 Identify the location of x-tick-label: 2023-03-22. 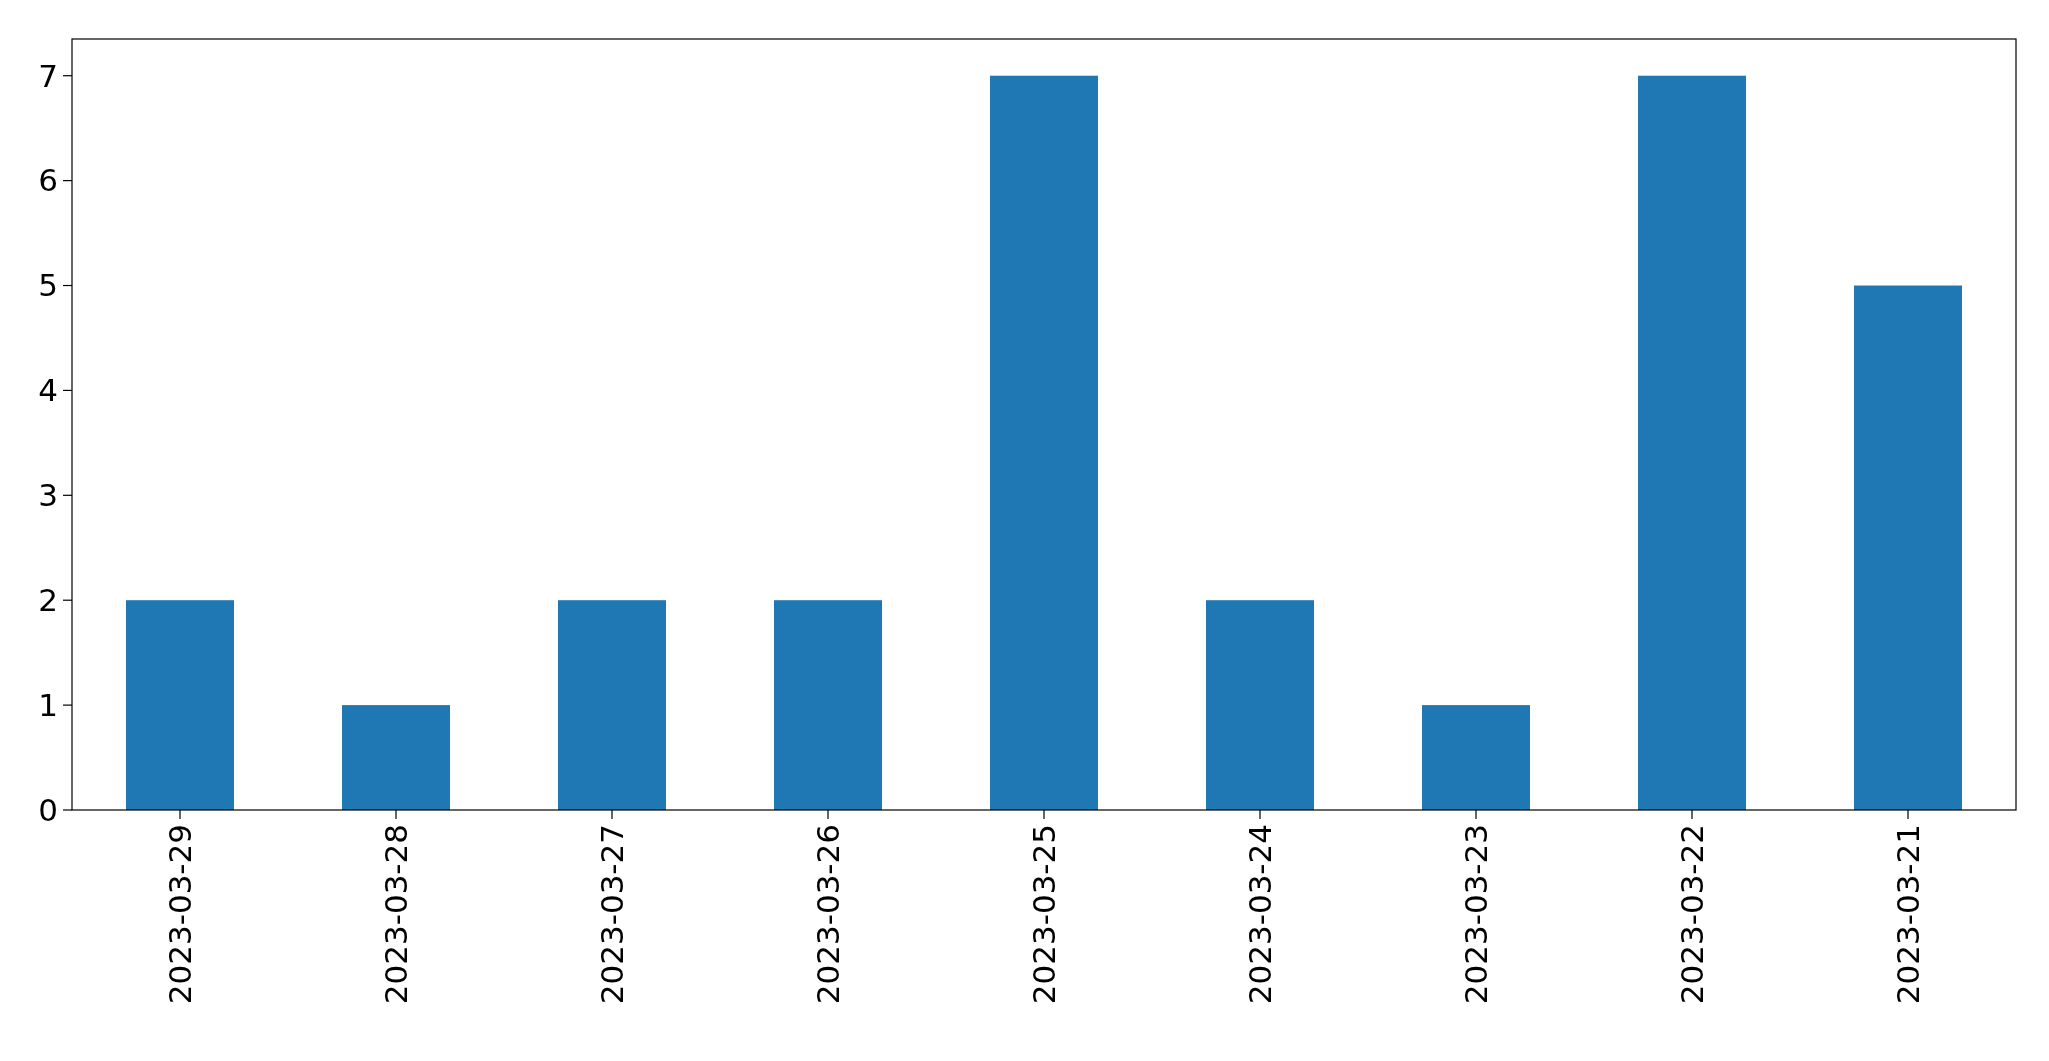
(1691, 914).